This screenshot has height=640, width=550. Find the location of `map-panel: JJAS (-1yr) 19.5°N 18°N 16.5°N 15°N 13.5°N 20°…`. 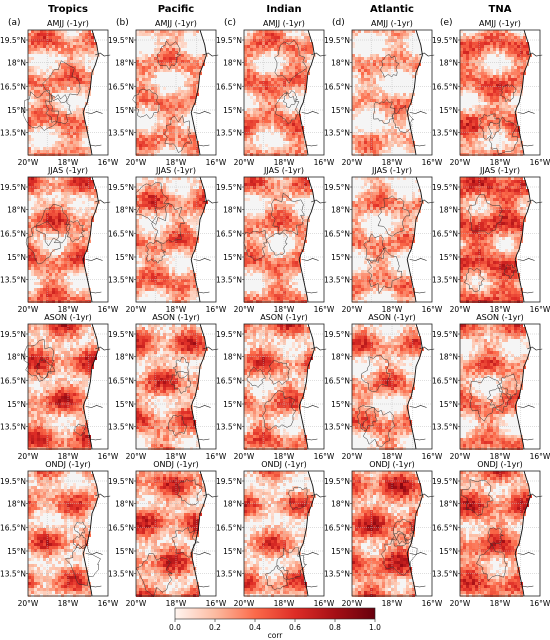

map-panel: JJAS (-1yr) 19.5°N 18°N 16.5°N 15°N 13.5°N 20°… is located at coordinates (491, 240).